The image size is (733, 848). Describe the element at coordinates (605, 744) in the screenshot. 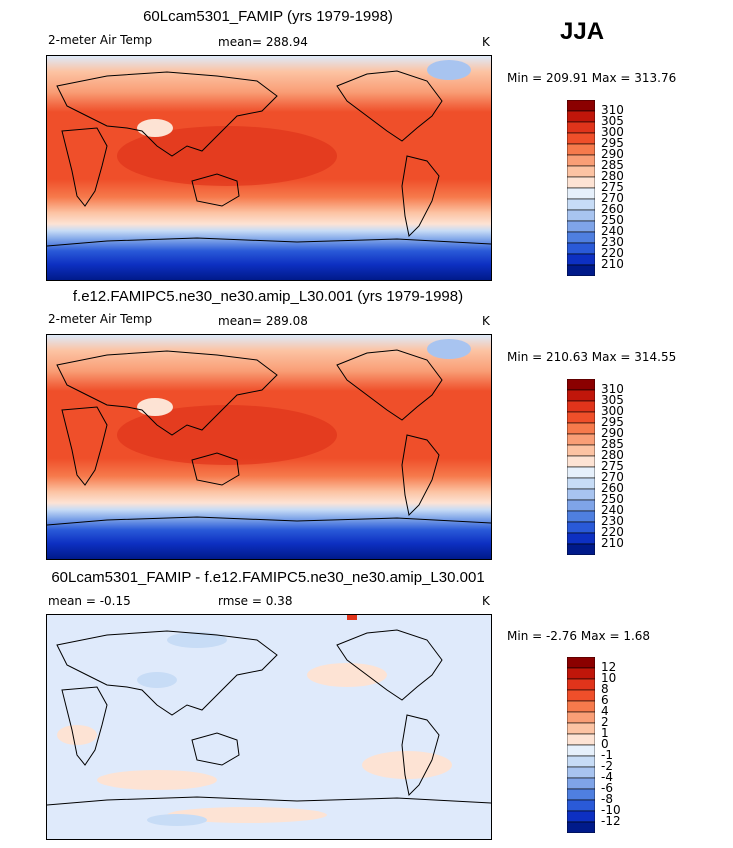

I see `cb3-label: 0` at that location.